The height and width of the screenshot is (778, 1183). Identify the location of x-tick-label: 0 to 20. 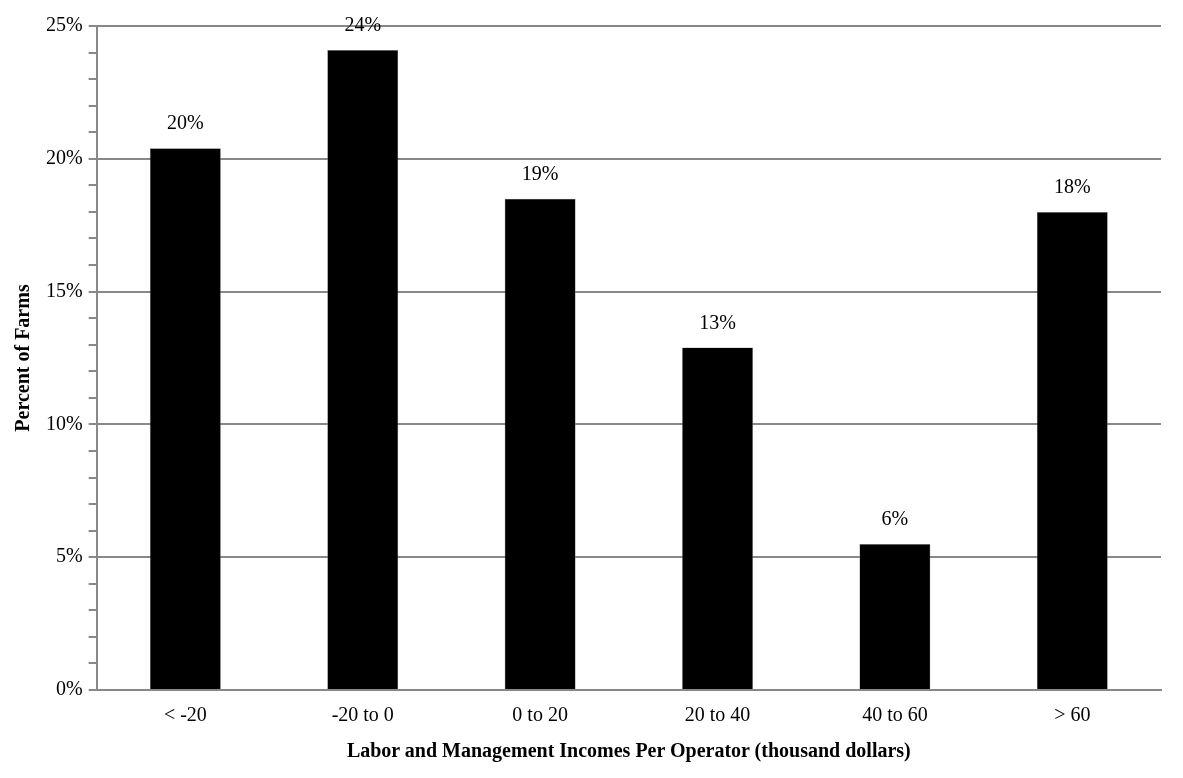
(540, 714).